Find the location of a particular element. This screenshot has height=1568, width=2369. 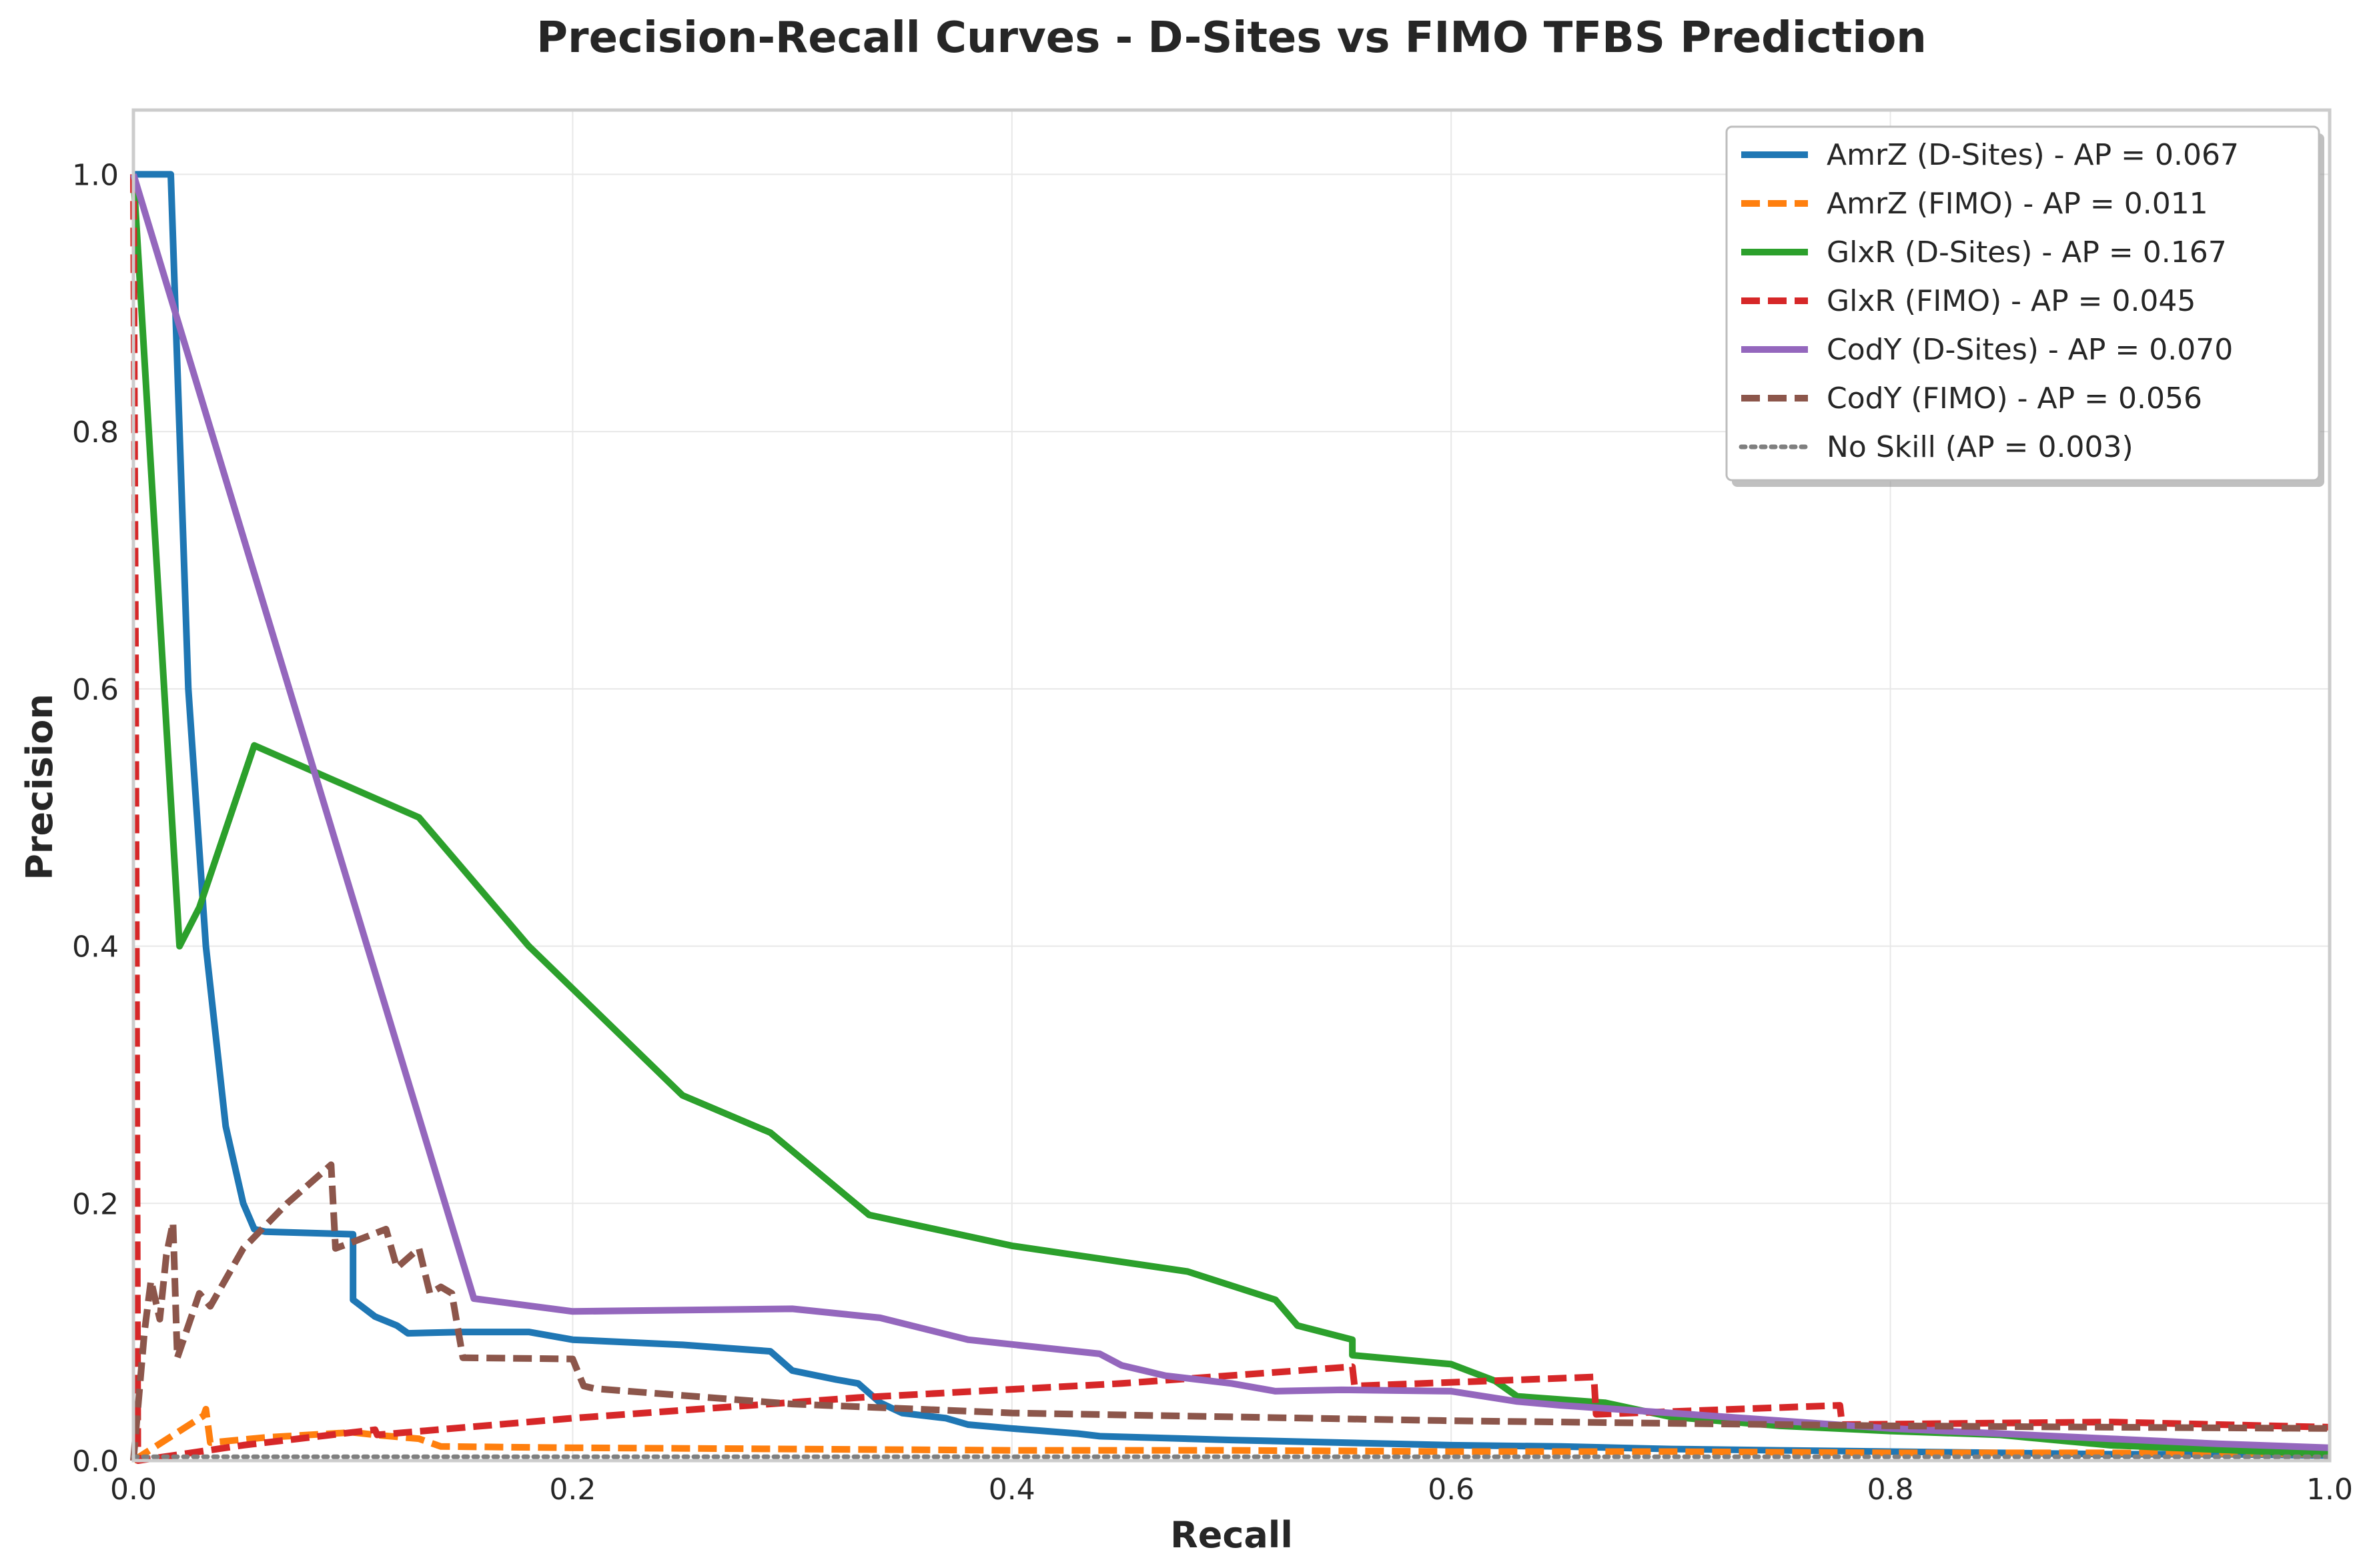

y-axis-label: Precision is located at coordinates (40, 787).